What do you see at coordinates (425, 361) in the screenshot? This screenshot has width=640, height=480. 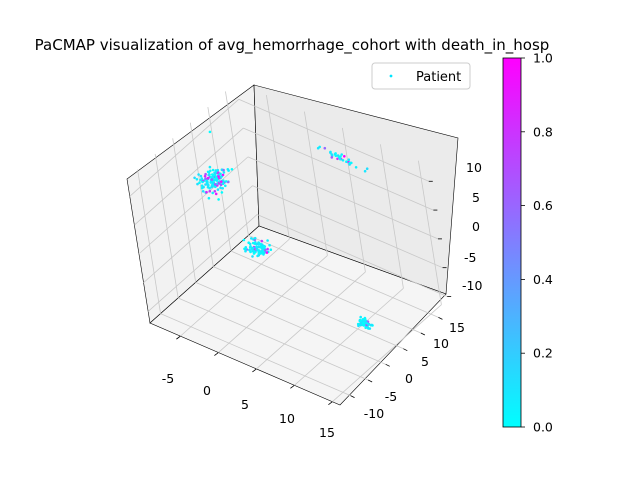 I see `y-tick-label: 5` at bounding box center [425, 361].